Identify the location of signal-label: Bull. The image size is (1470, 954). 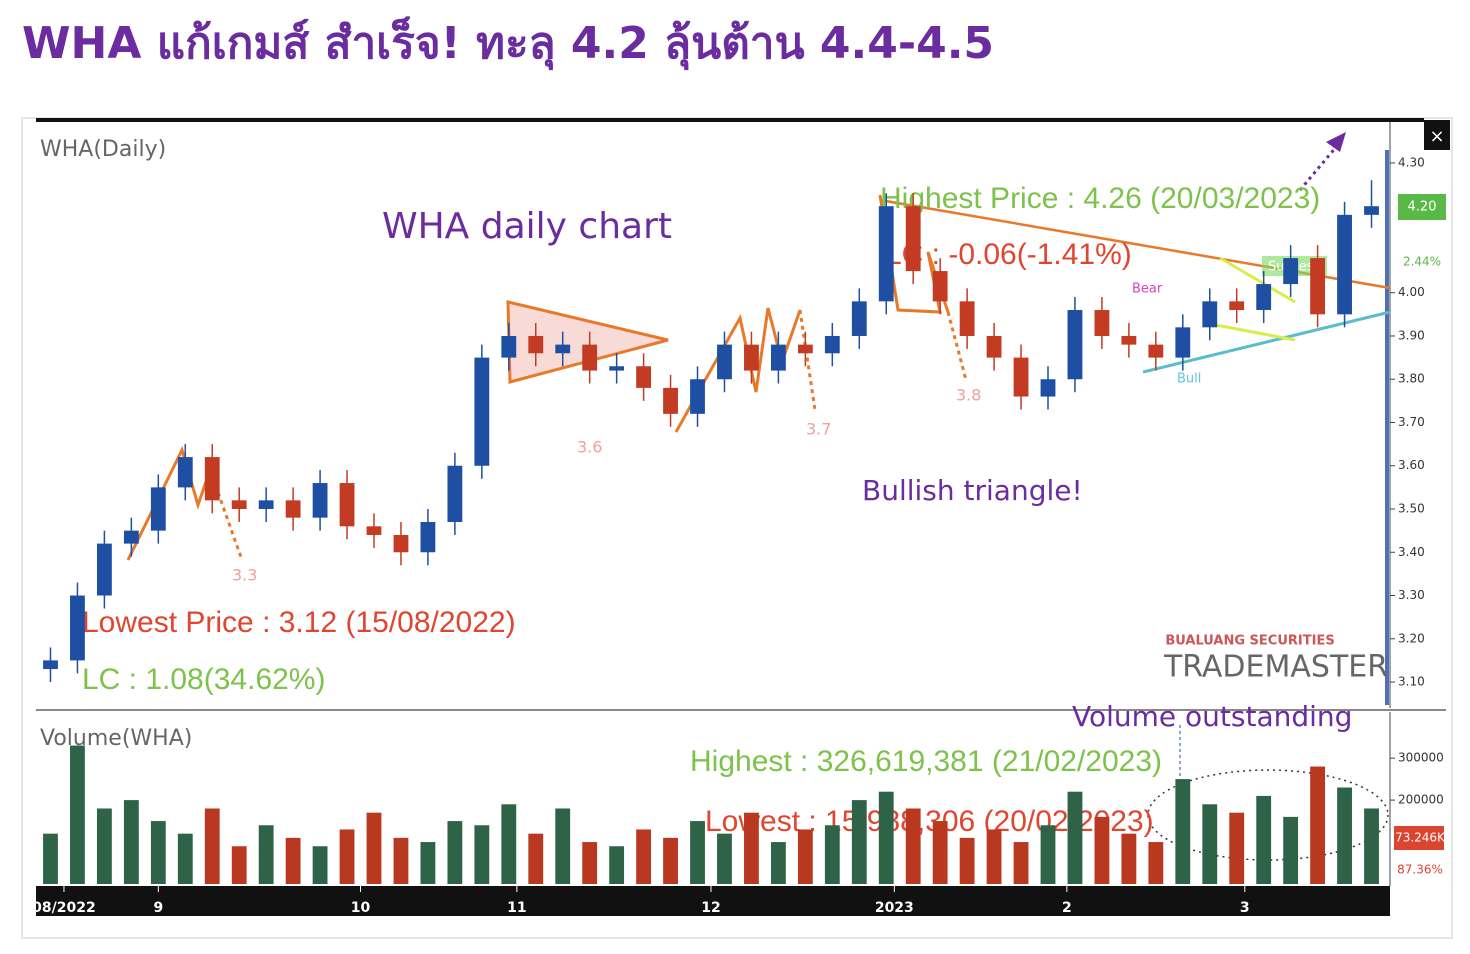
(1189, 379).